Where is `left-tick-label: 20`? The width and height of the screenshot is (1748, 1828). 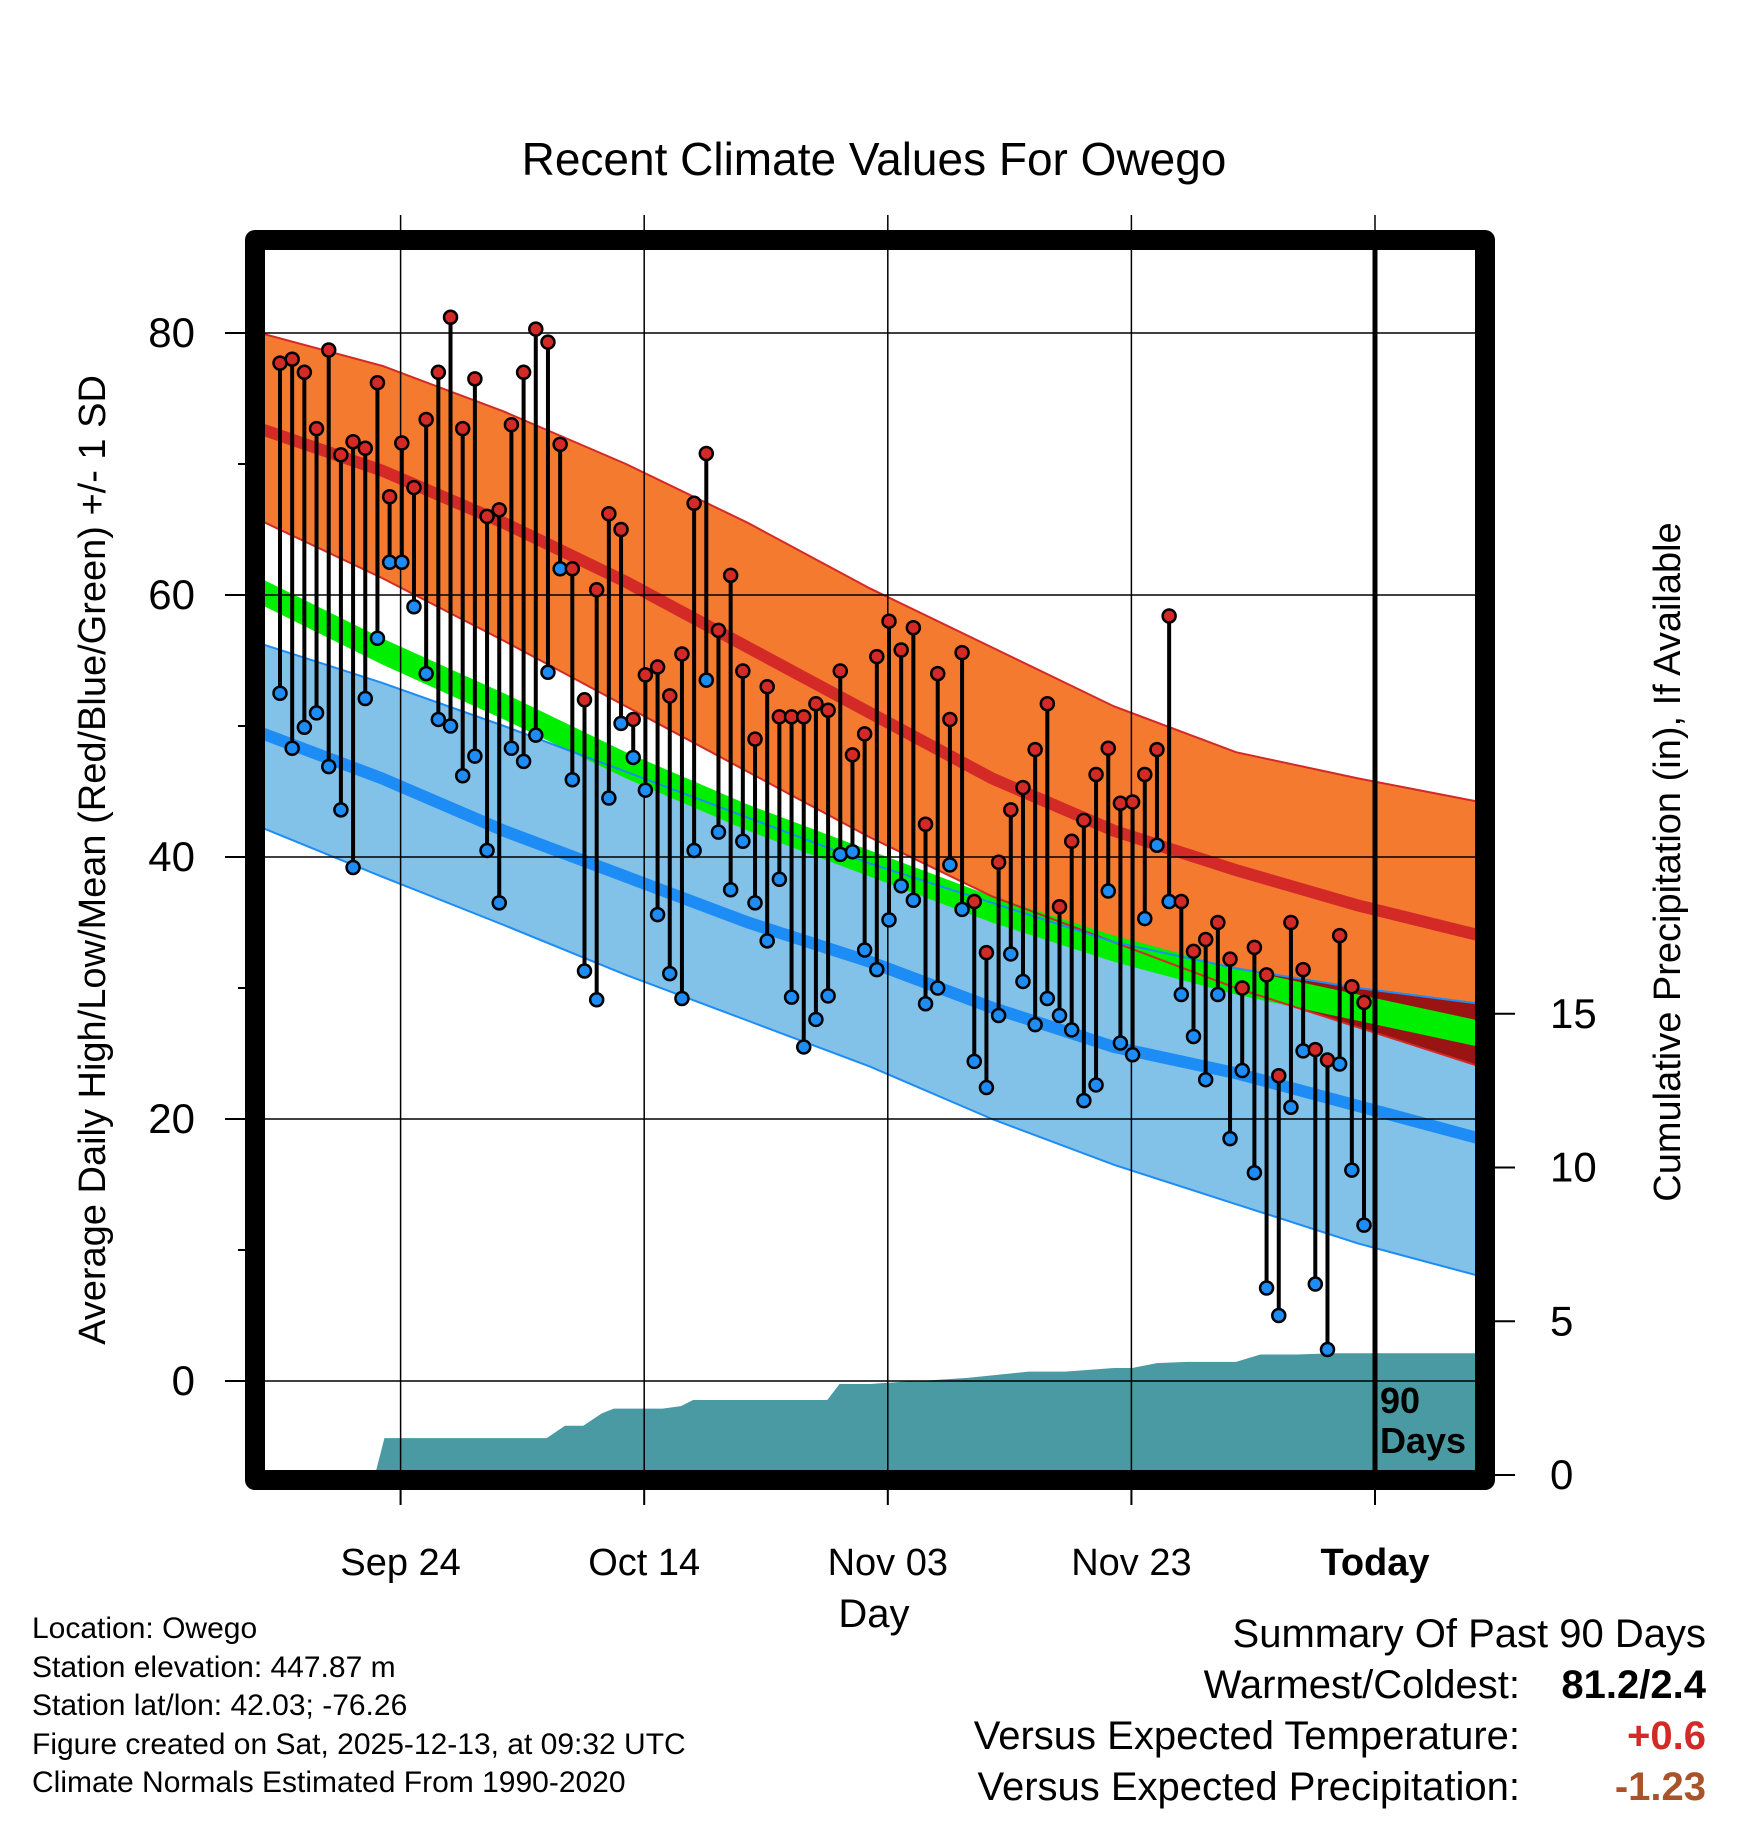 left-tick-label: 20 is located at coordinates (171, 1118).